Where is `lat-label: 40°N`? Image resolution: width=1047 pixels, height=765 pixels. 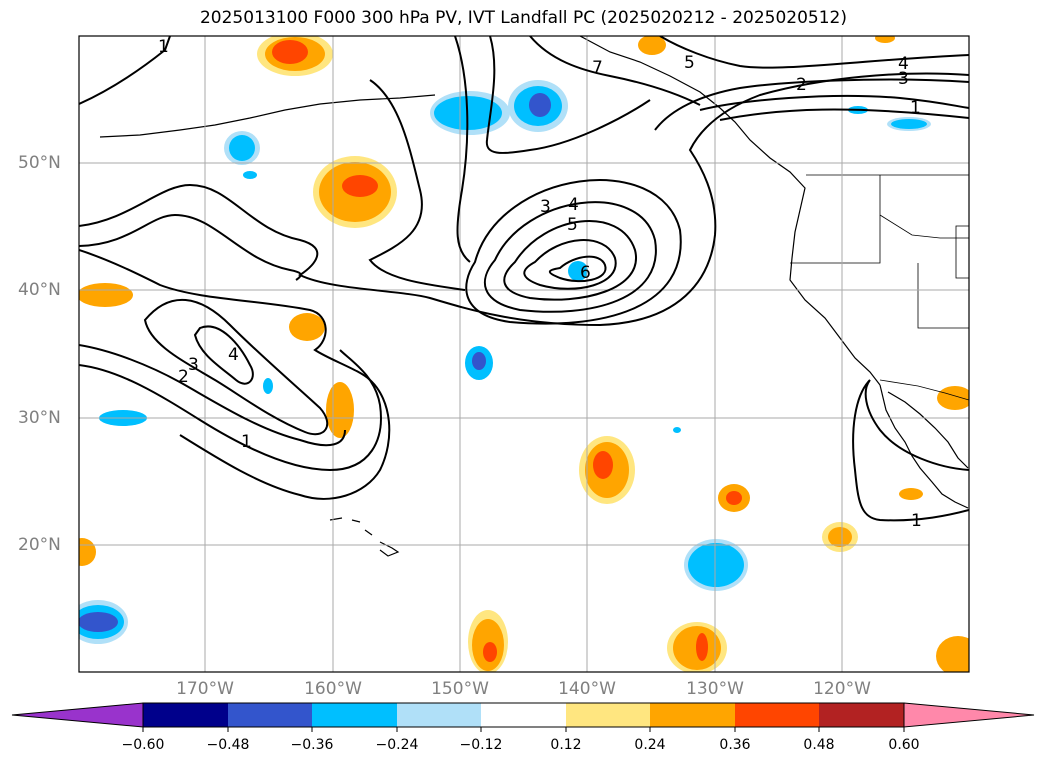
lat-label: 40°N is located at coordinates (39, 290).